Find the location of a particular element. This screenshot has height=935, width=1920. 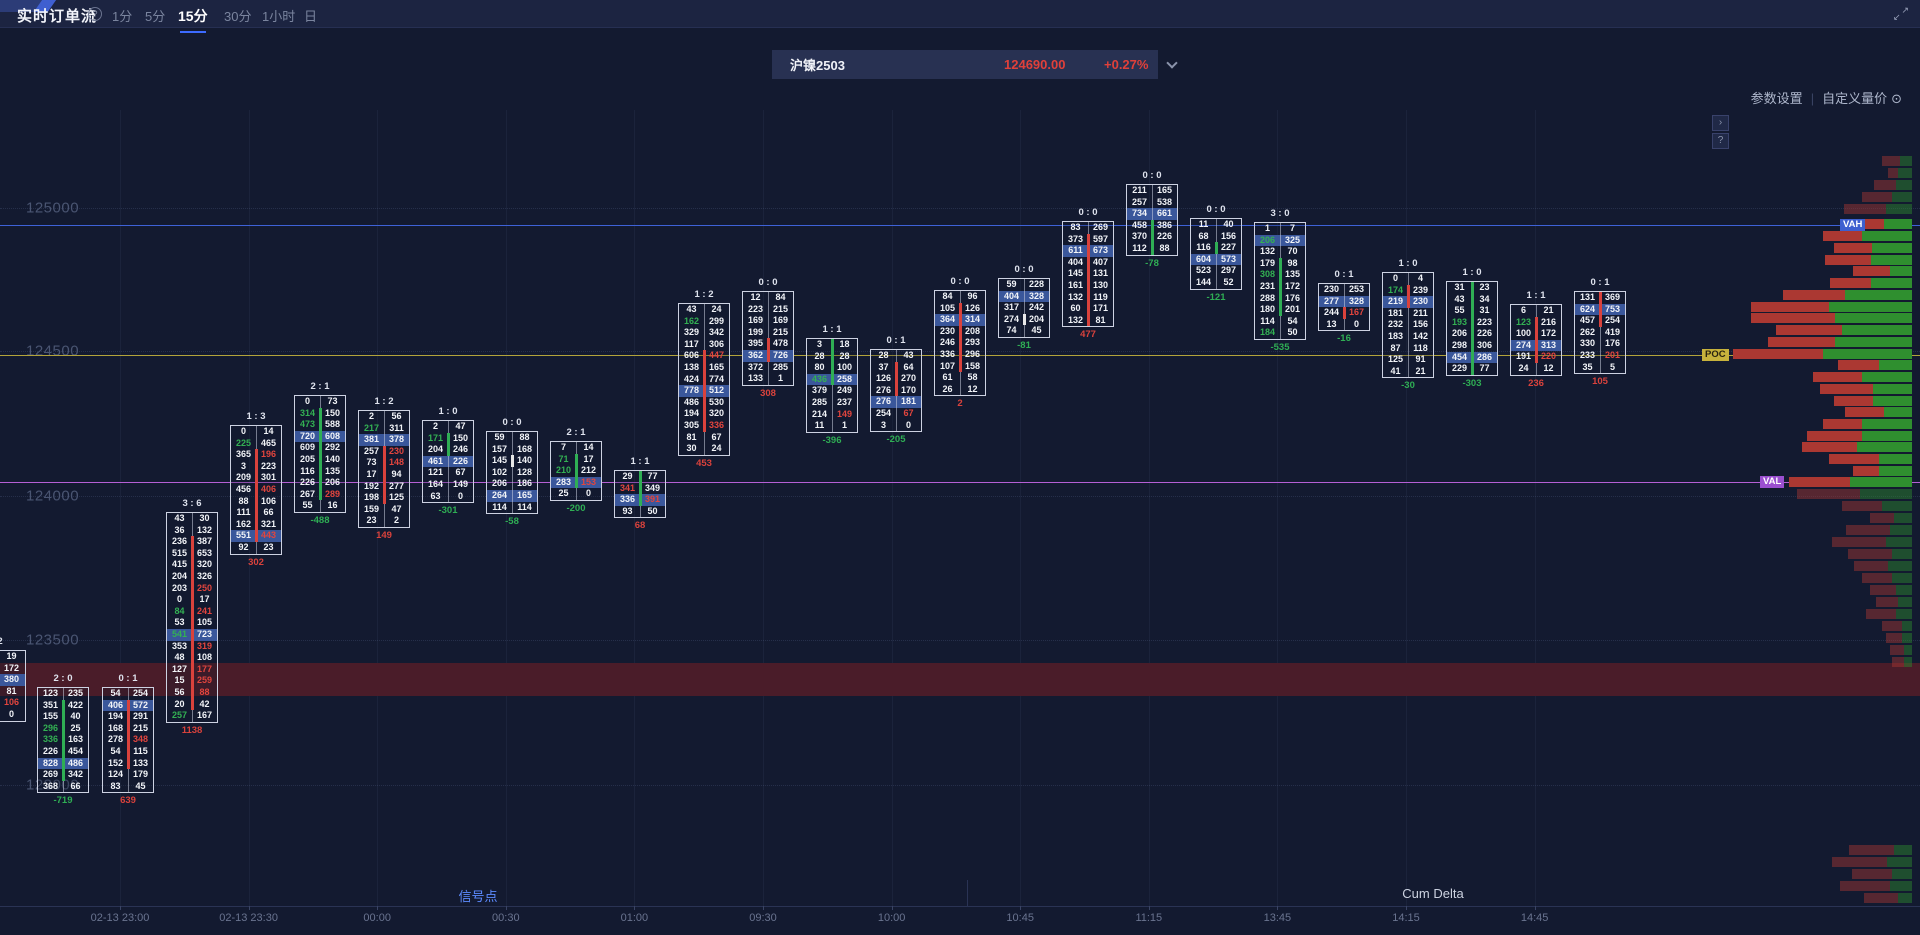

ask-cell: 206 is located at coordinates (332, 482).